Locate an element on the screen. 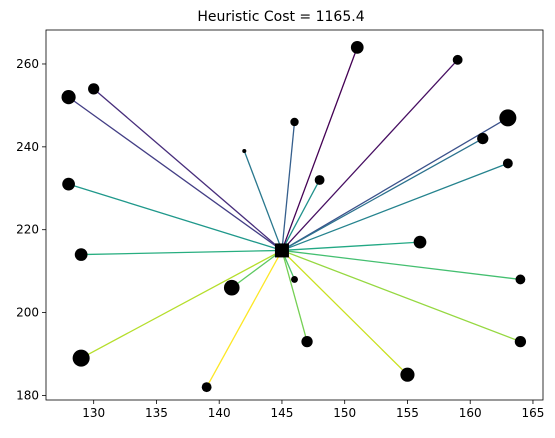 The height and width of the screenshot is (438, 555). y-tick-label-240: 240 is located at coordinates (27, 147).